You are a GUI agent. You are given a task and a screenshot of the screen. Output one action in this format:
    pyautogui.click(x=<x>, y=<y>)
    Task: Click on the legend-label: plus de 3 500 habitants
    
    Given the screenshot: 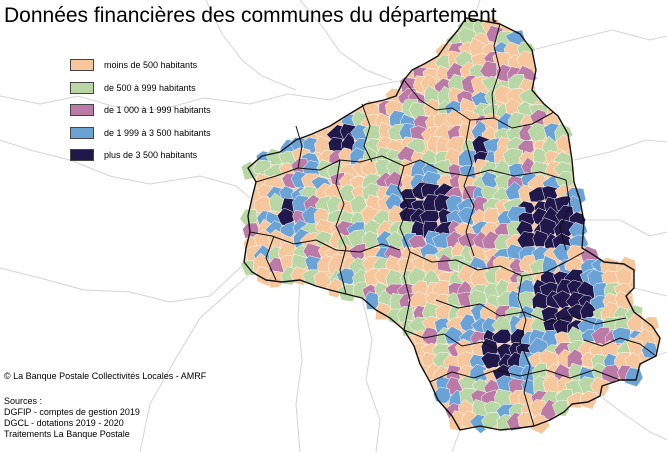 What is the action you would take?
    pyautogui.click(x=151, y=155)
    